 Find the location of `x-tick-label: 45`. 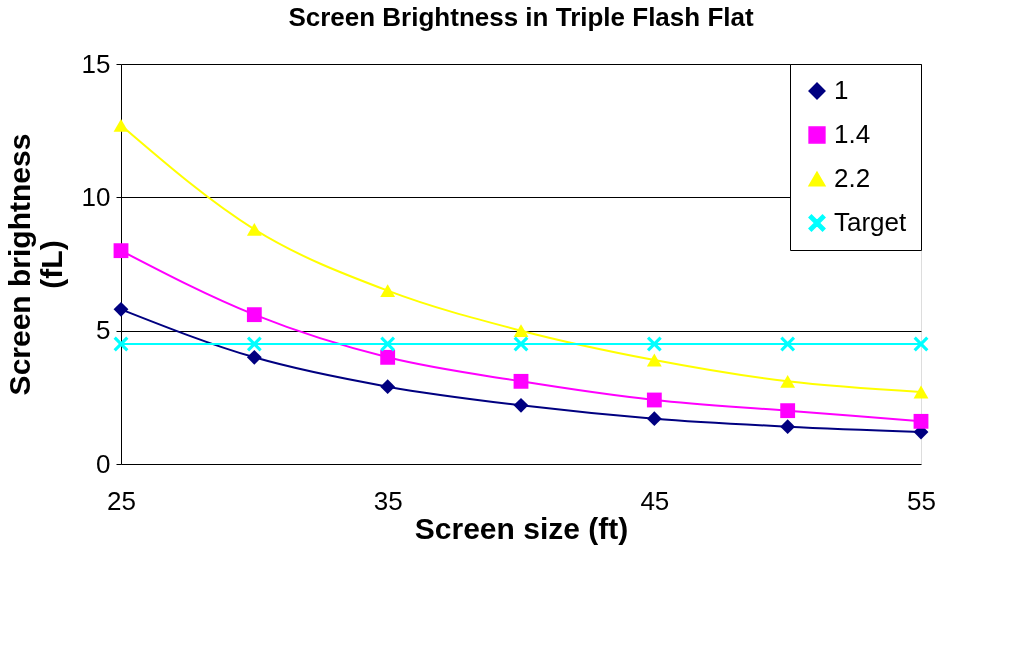

x-tick-label: 45 is located at coordinates (655, 500).